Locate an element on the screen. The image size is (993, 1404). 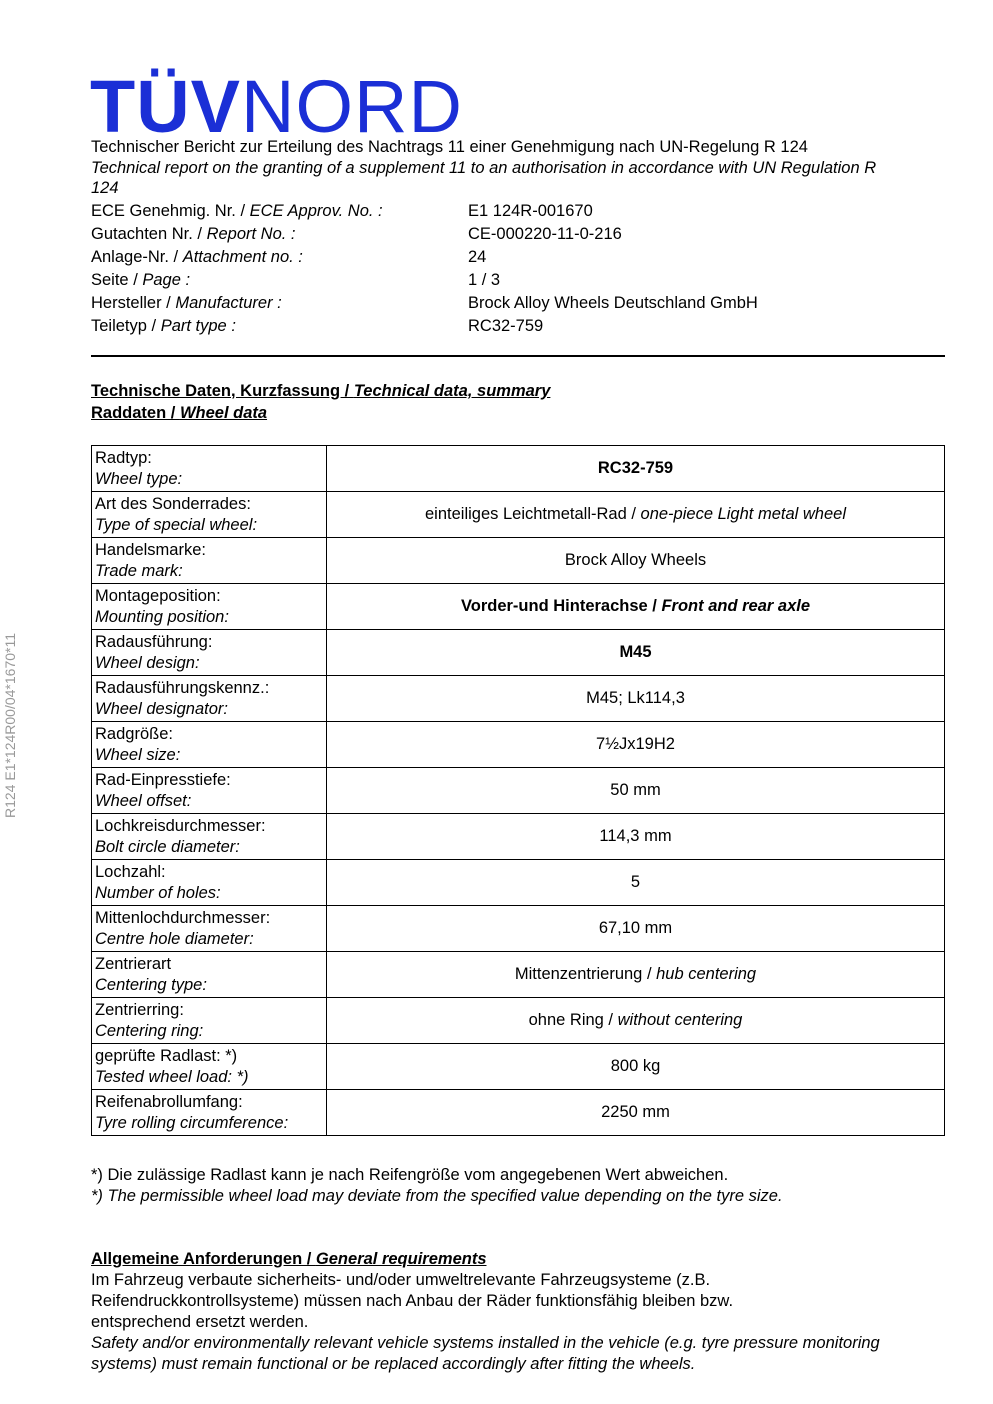
row-label: Handelsmarke: Trade mark: is located at coordinates (209, 560).